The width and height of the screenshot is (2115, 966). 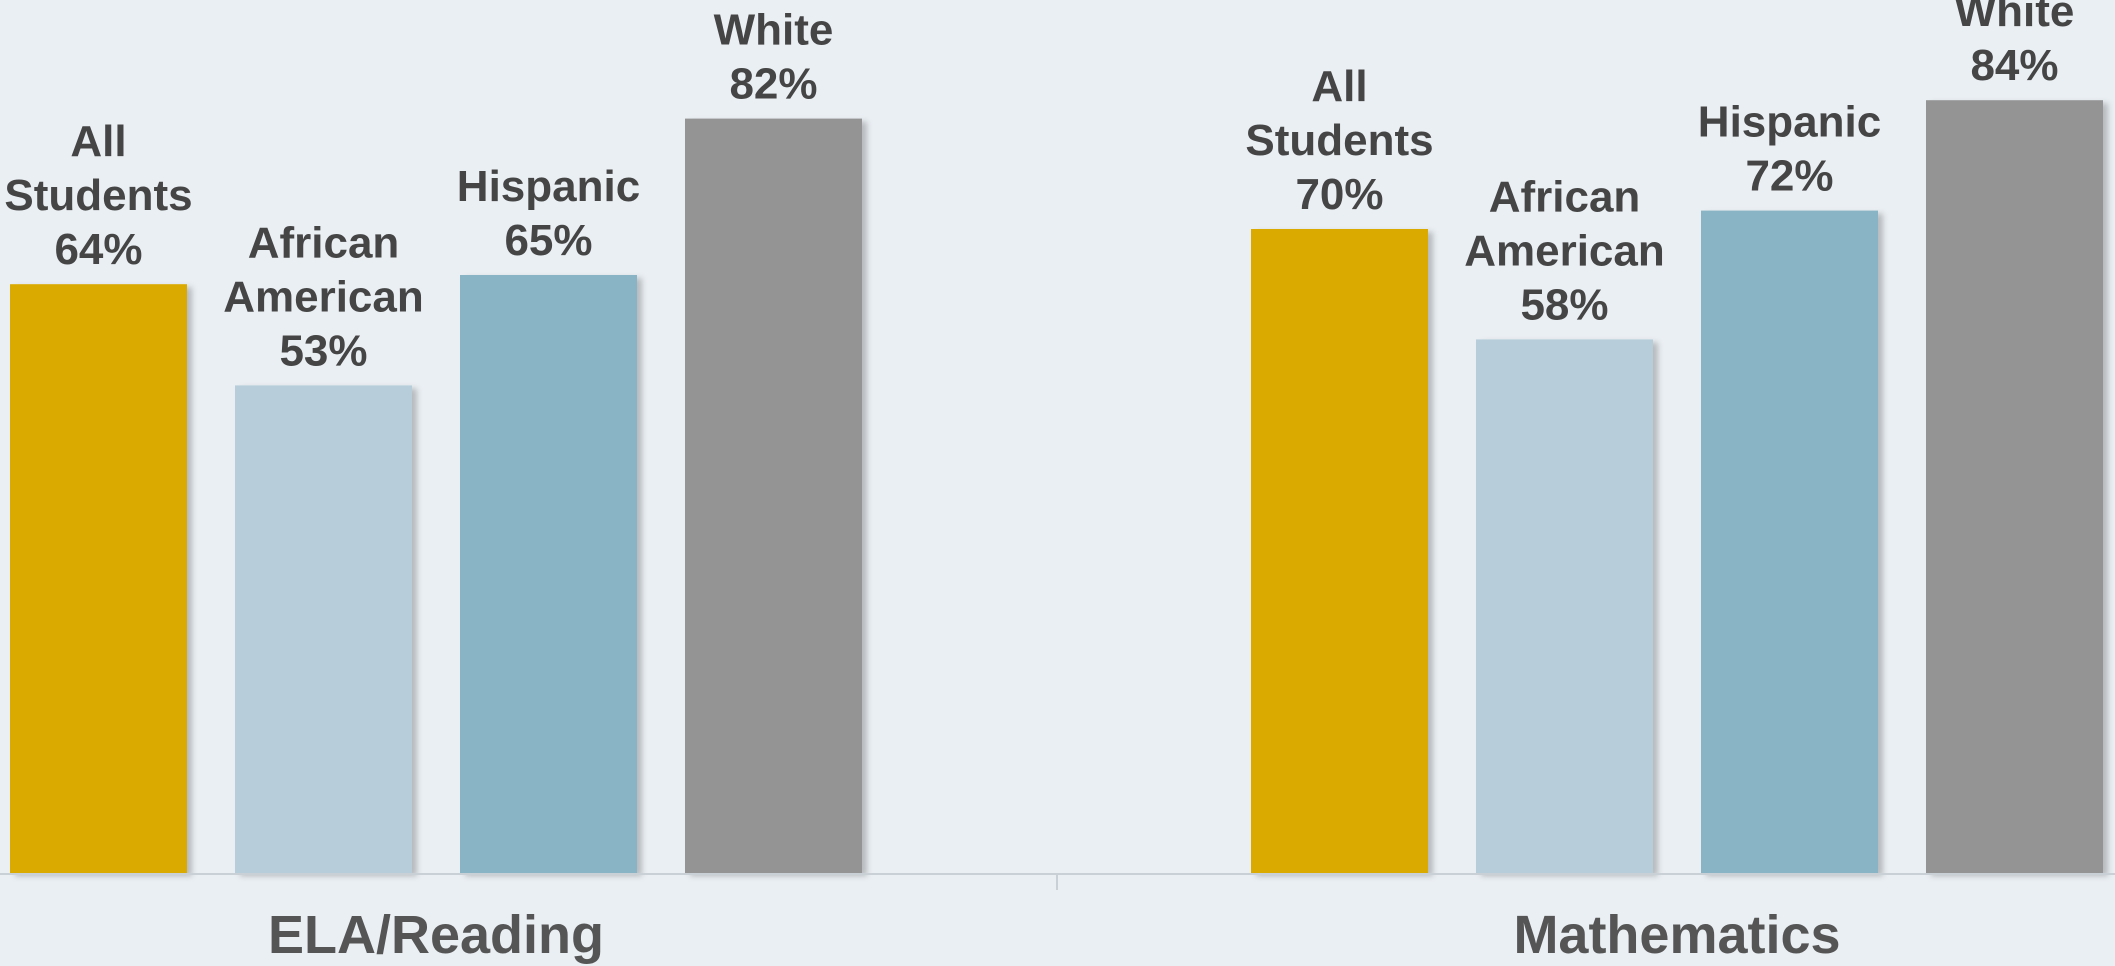 I want to click on series-label-mathematics-african-american: African, so click(x=1565, y=196).